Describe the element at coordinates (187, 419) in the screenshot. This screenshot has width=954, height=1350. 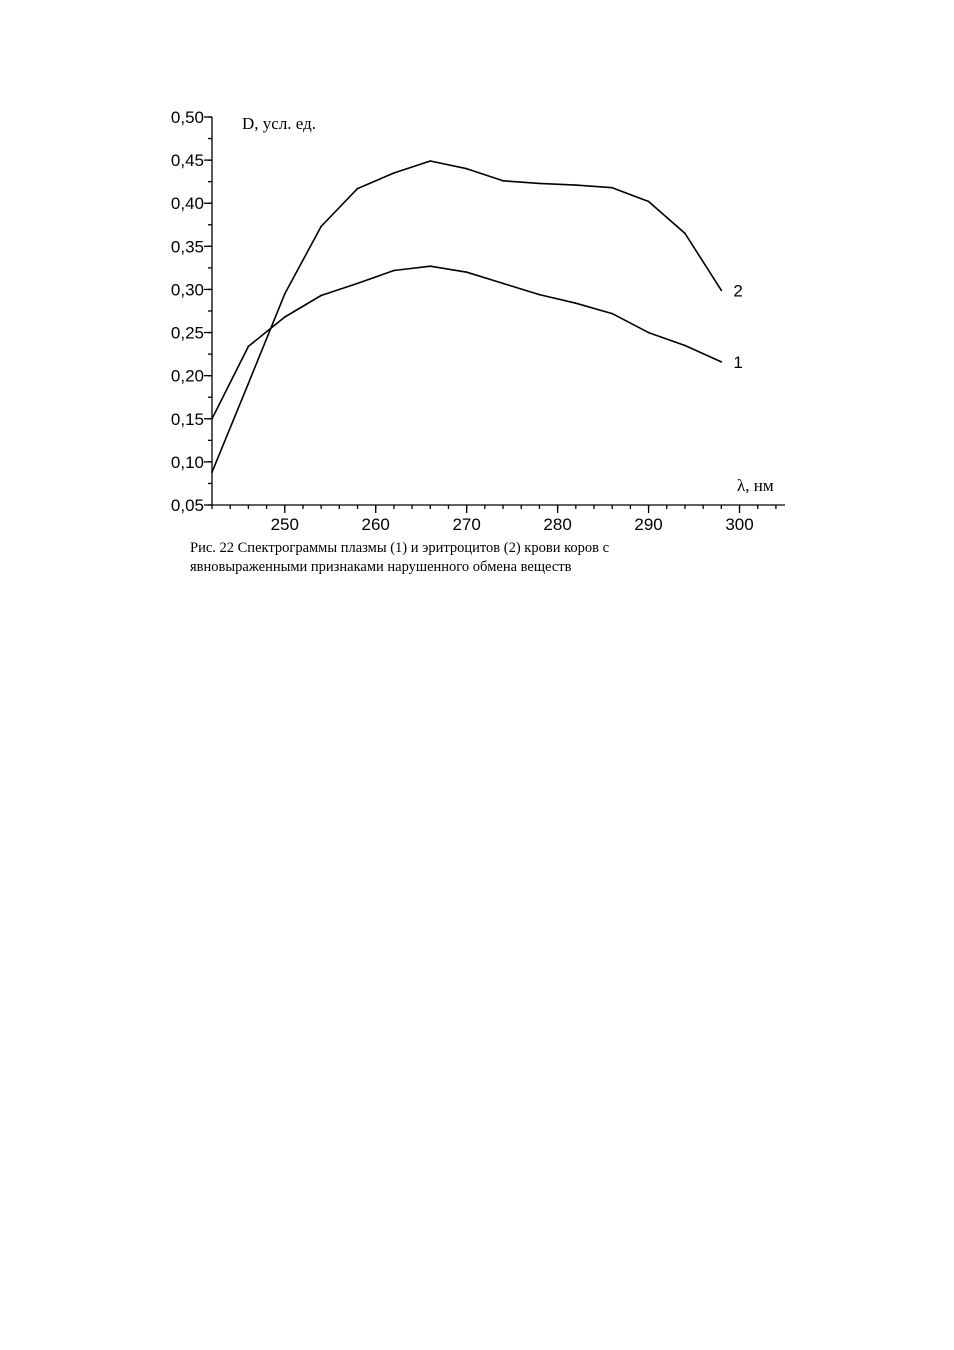
I see `y-tick-label: 0,15` at that location.